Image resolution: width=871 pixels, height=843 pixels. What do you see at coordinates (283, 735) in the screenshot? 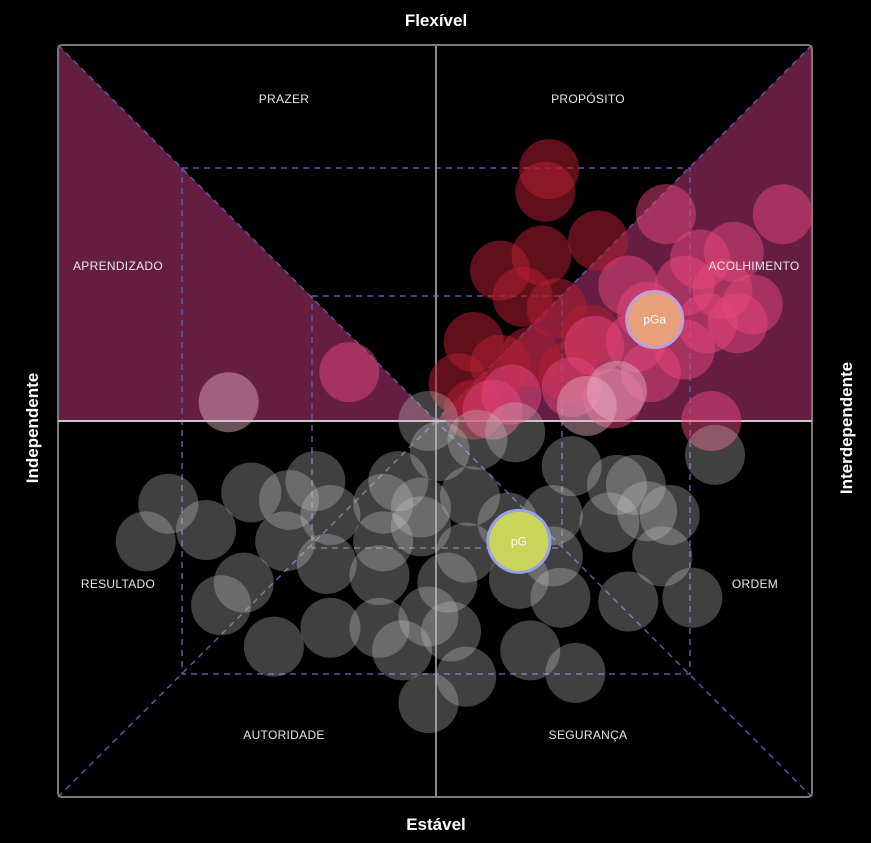
I see `zone-label-autoridade: AUTORIDADE` at bounding box center [283, 735].